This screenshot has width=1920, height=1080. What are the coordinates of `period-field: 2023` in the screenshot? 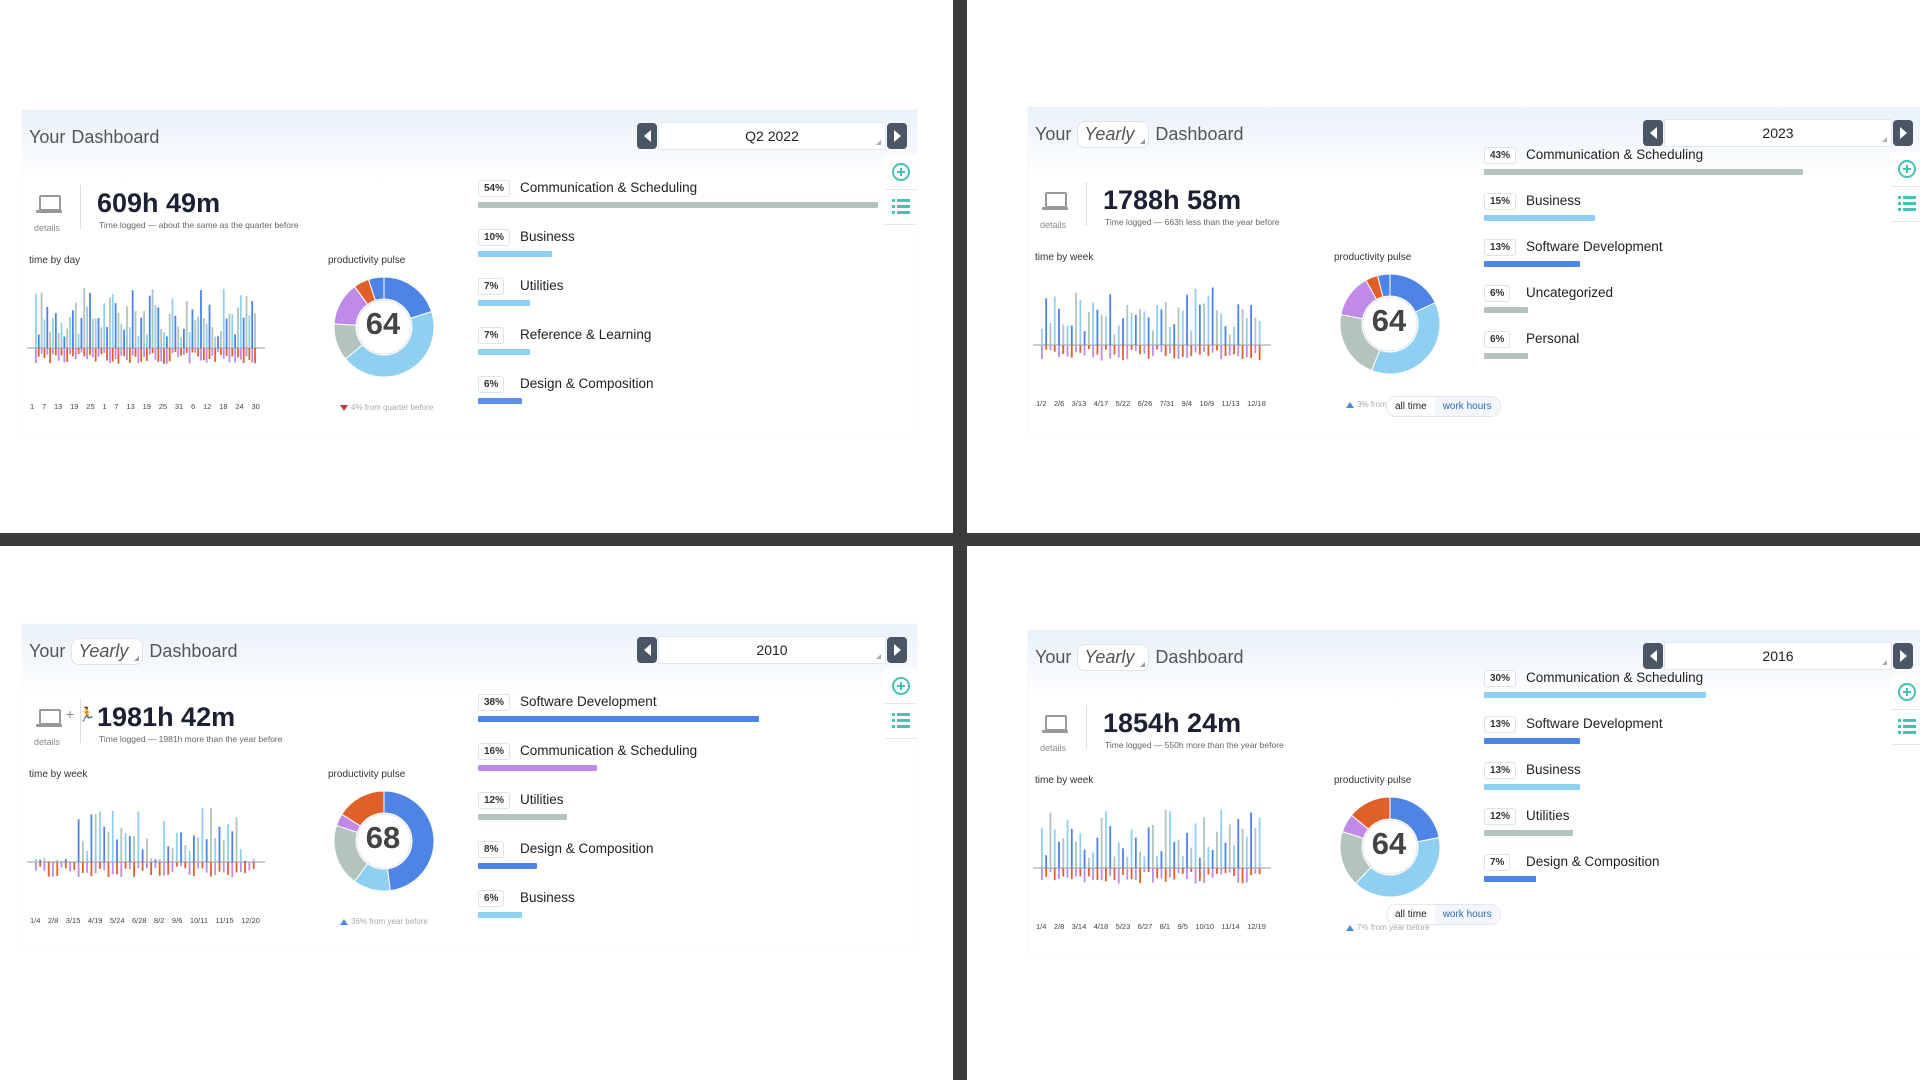 It's located at (1778, 133).